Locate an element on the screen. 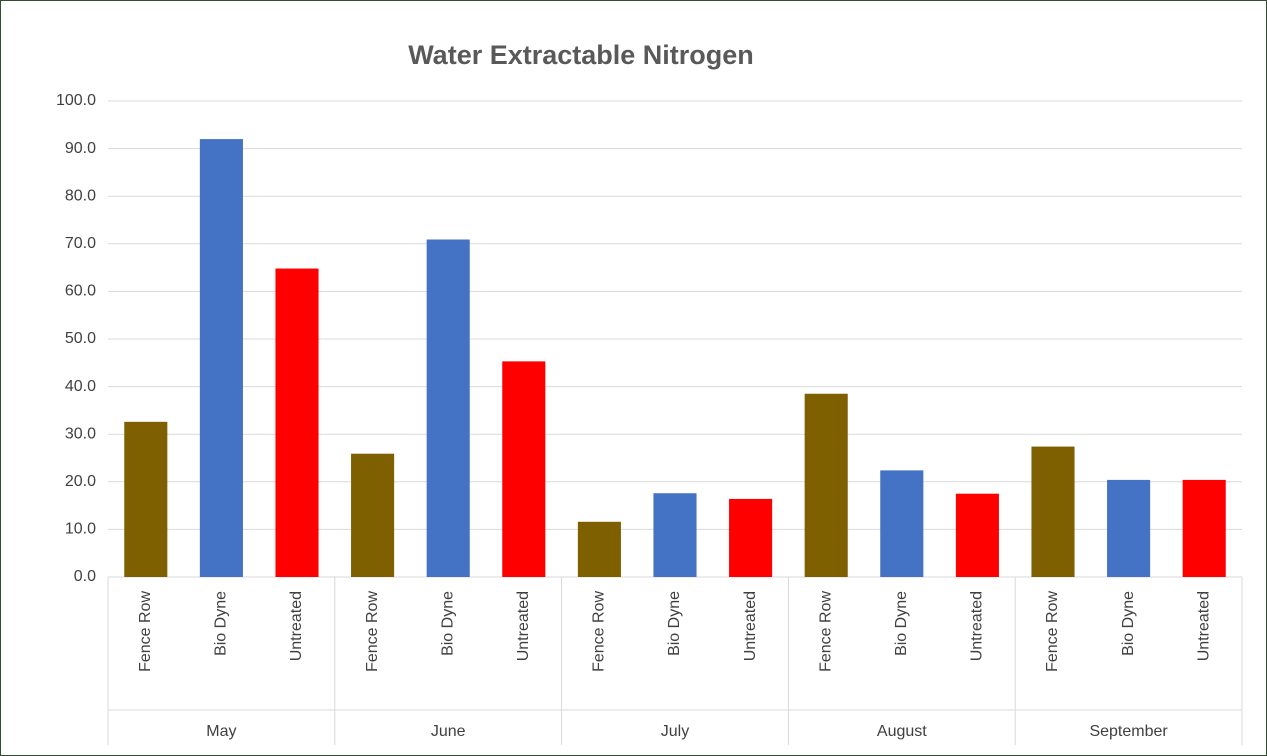 The height and width of the screenshot is (756, 1267). x-group-label: June is located at coordinates (448, 731).